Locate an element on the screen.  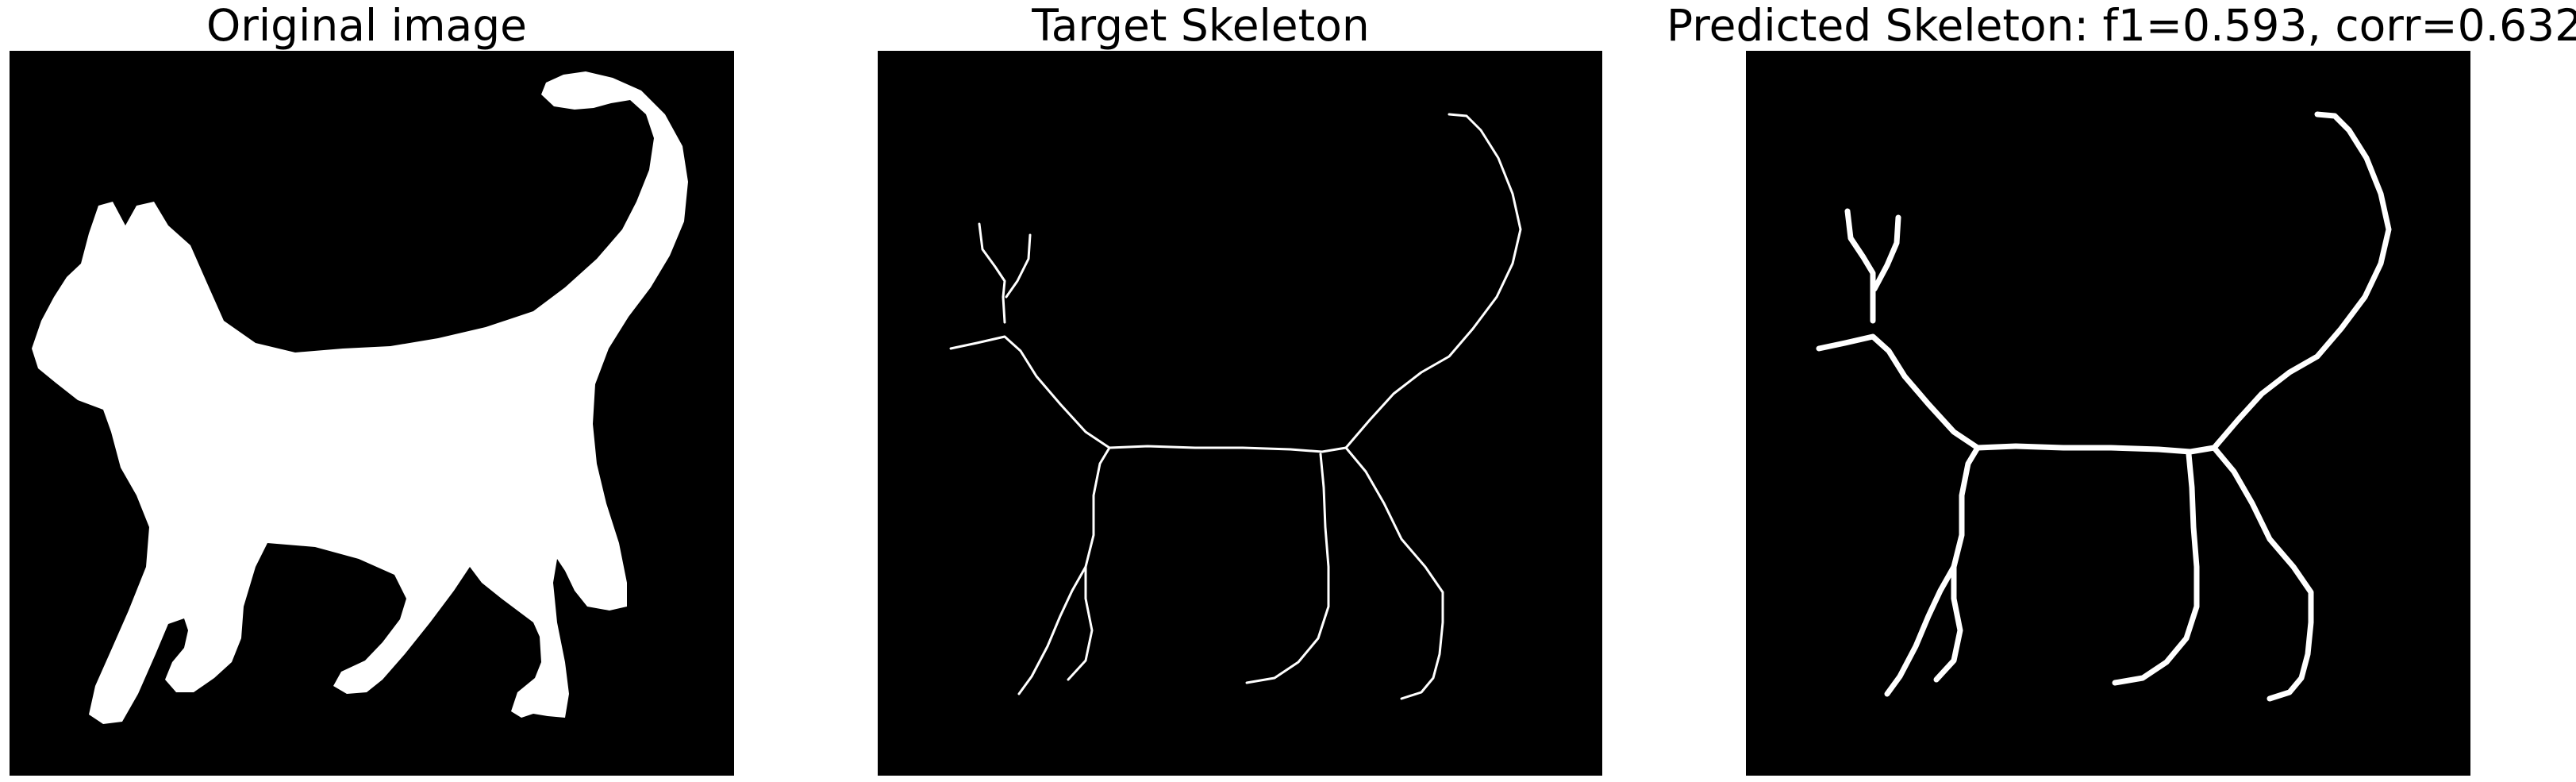
panel-title-predicted: Predicted Skeleton: f1=0.593, corr=0.632 is located at coordinates (2121, 25).